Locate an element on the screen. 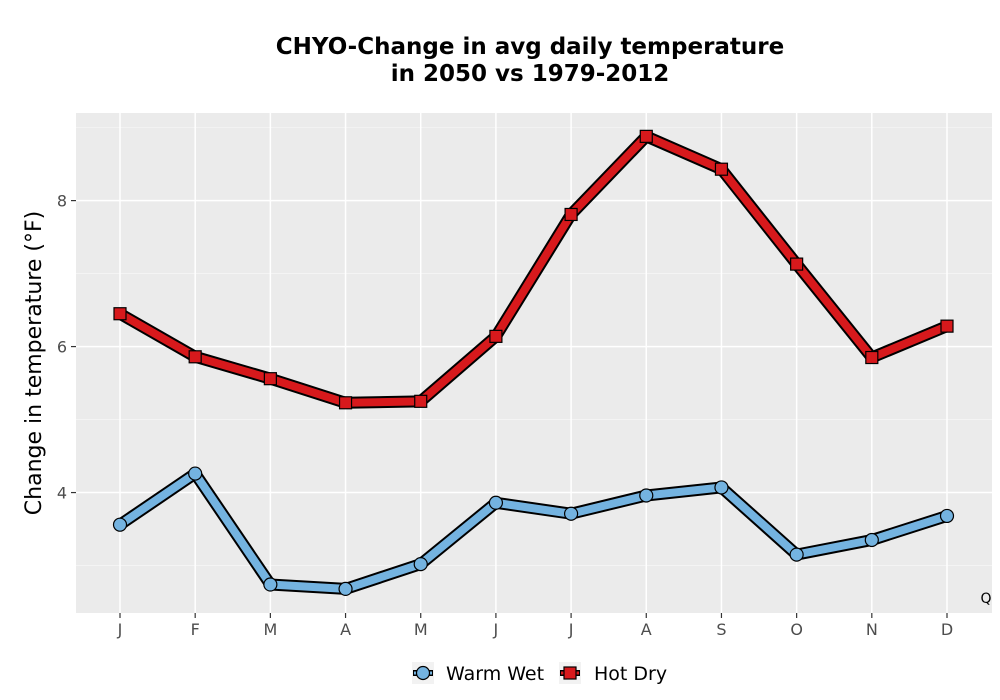 Image resolution: width=1000 pixels, height=700 pixels. legend-key-marker-hot-dry is located at coordinates (570, 673).